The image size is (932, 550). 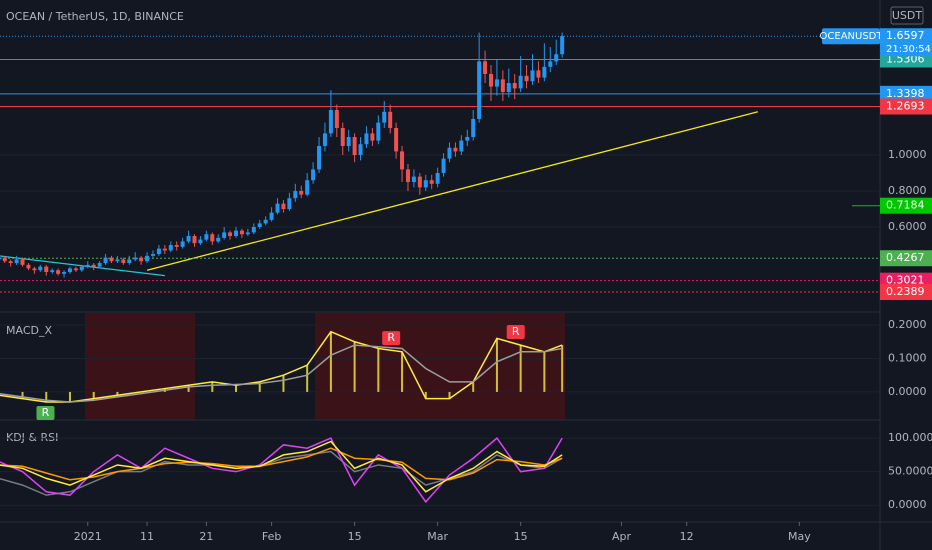 What do you see at coordinates (908, 49) in the screenshot?
I see `countdown: 21:30:54` at bounding box center [908, 49].